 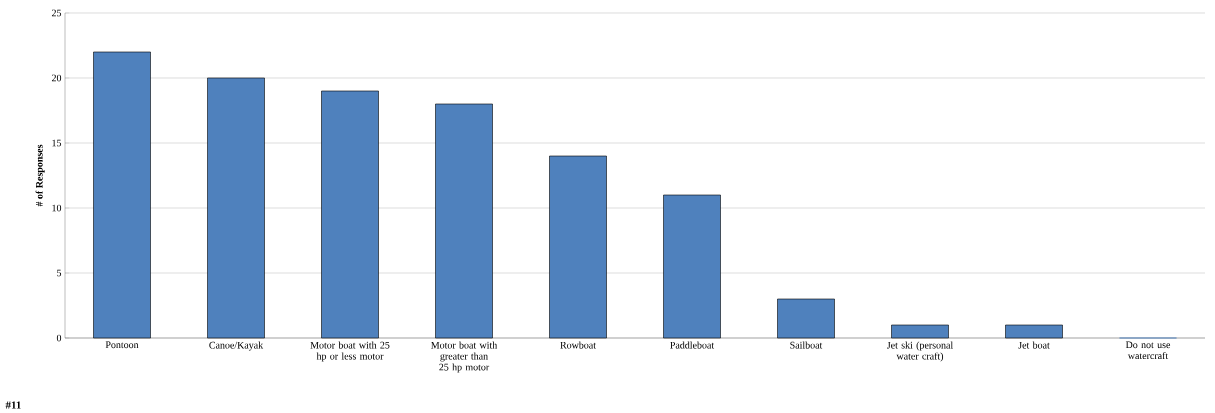 What do you see at coordinates (1034, 345) in the screenshot?
I see `x-tick-label: Jet boat` at bounding box center [1034, 345].